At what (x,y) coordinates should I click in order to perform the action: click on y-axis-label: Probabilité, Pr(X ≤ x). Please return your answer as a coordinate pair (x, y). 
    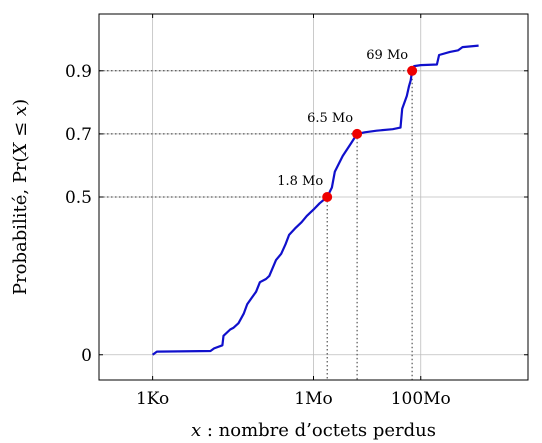
    Looking at the image, I should click on (20, 197).